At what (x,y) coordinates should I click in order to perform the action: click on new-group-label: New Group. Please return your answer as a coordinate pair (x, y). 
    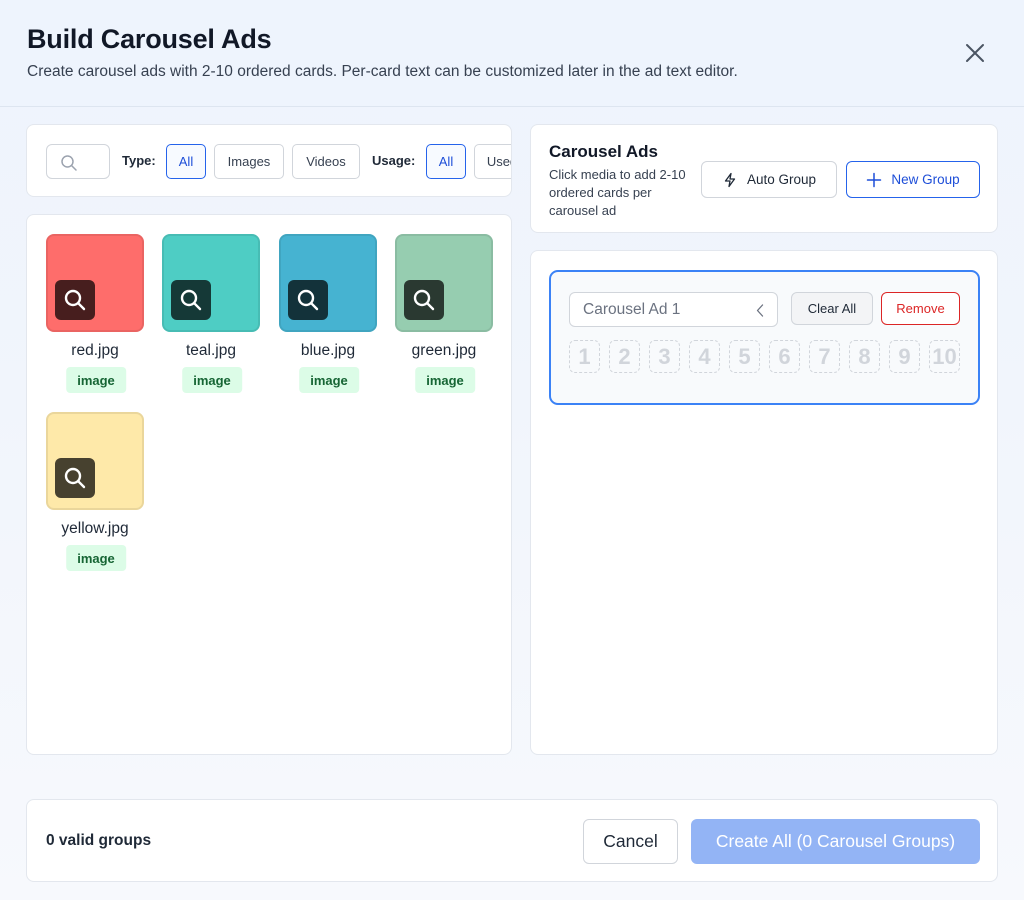
    Looking at the image, I should click on (925, 179).